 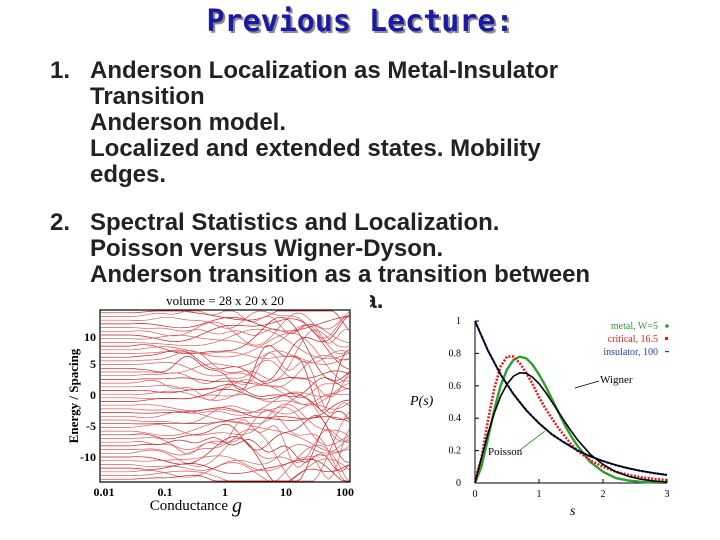 I want to click on series-group, so click(x=570, y=402).